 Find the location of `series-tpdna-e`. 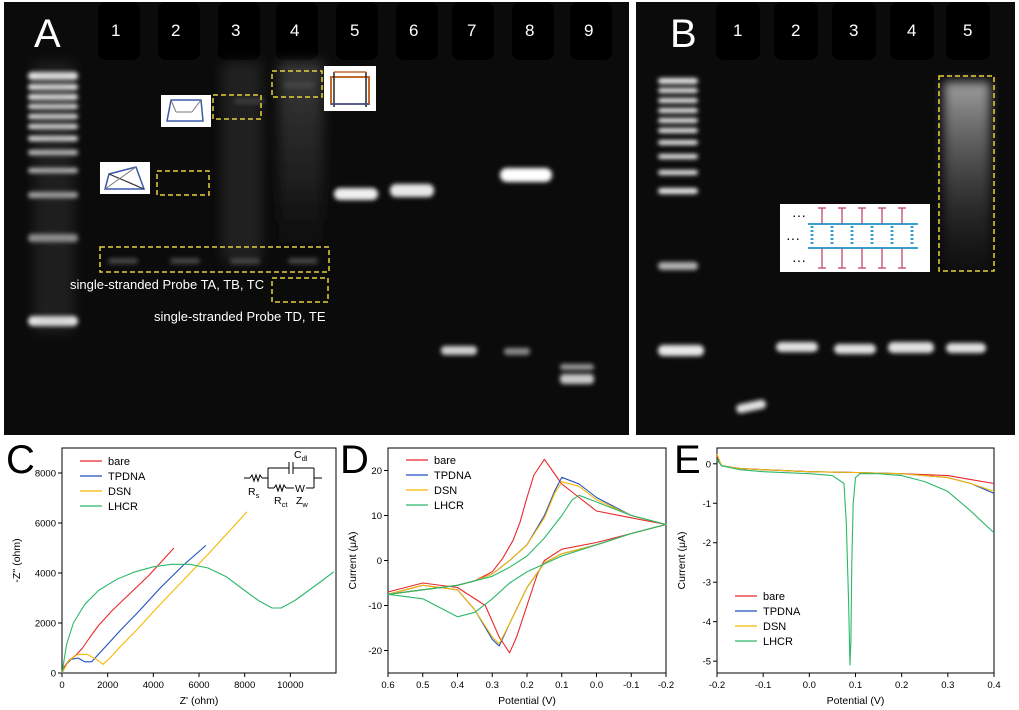

series-tpdna-e is located at coordinates (855, 475).